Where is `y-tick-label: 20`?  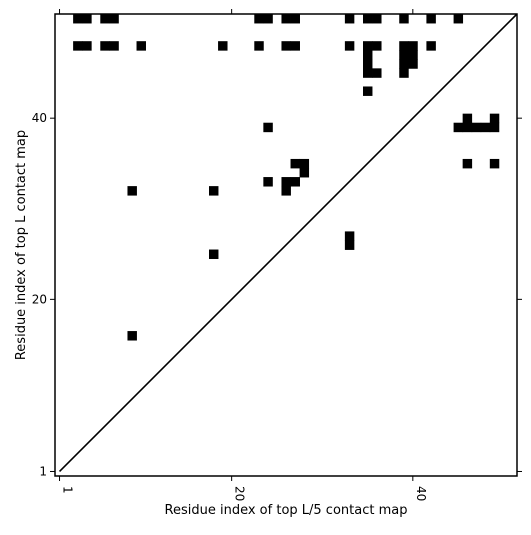
y-tick-label: 20 is located at coordinates (39, 299).